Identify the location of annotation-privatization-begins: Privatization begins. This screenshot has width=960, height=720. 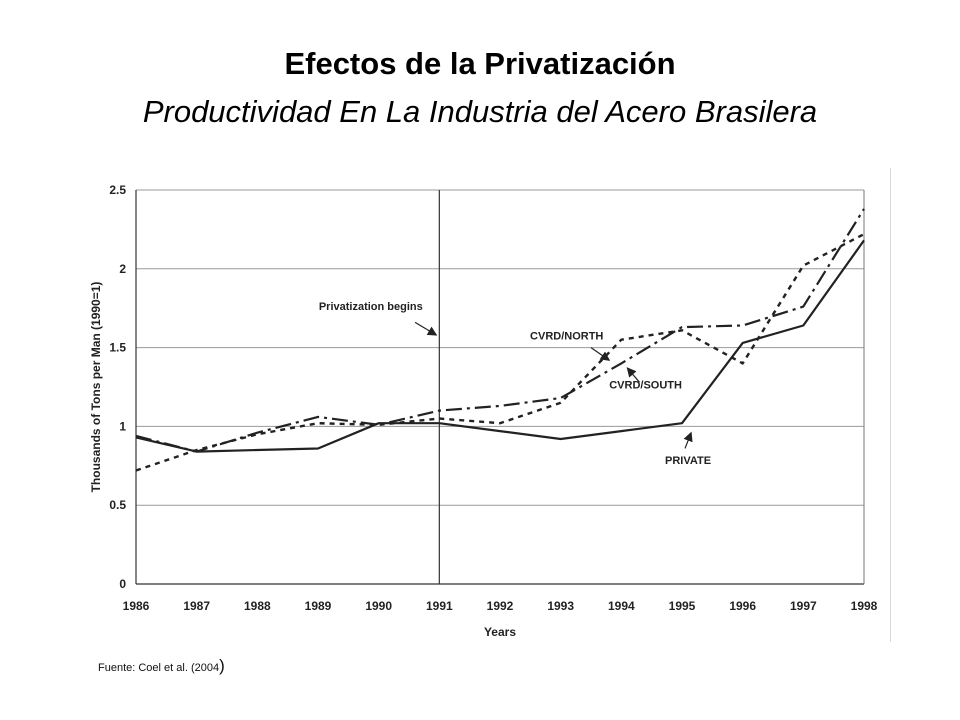
(371, 307).